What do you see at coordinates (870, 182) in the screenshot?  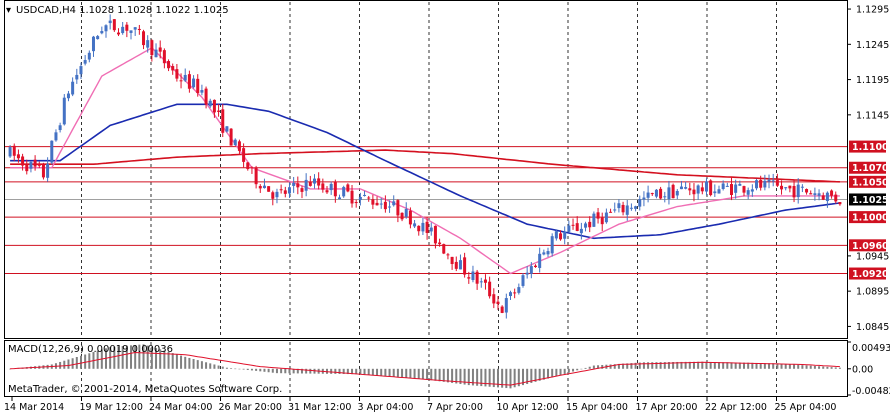 I see `price-level-label: 1.1050` at bounding box center [870, 182].